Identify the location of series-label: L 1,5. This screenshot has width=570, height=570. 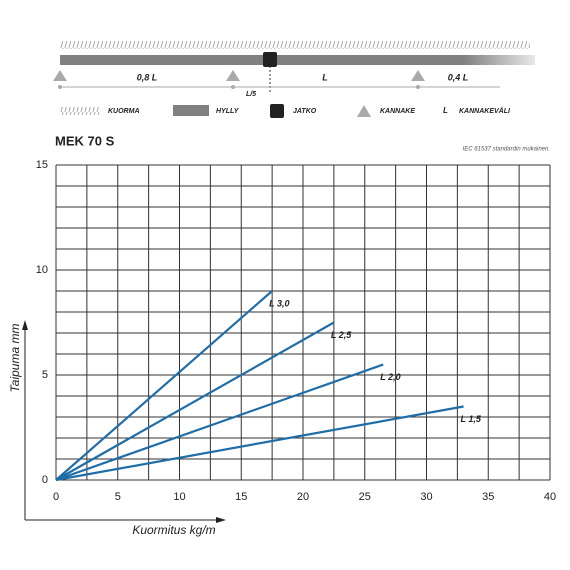
(471, 419).